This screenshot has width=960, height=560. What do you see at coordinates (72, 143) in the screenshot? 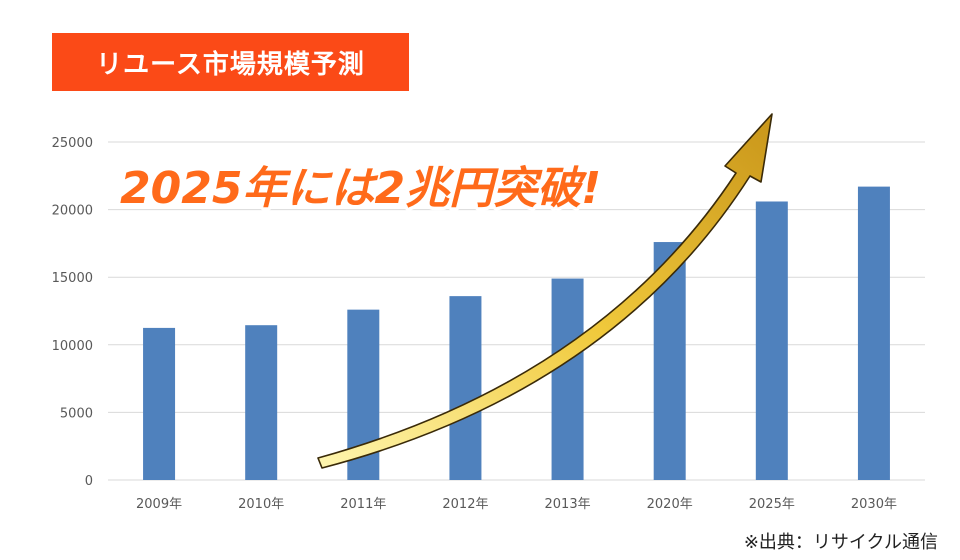
I see `y-tick-label: 25000` at bounding box center [72, 143].